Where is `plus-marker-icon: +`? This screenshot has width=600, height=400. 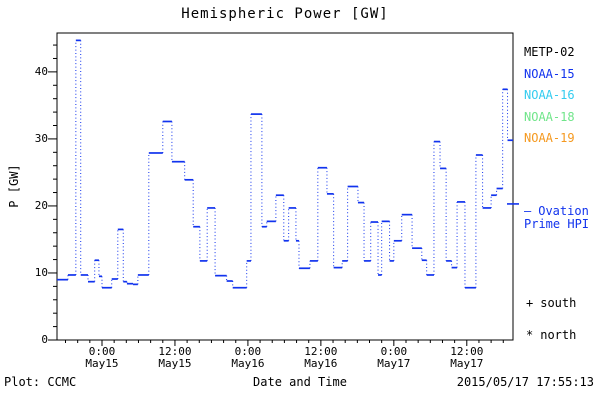
plus-marker-icon: + is located at coordinates (530, 303).